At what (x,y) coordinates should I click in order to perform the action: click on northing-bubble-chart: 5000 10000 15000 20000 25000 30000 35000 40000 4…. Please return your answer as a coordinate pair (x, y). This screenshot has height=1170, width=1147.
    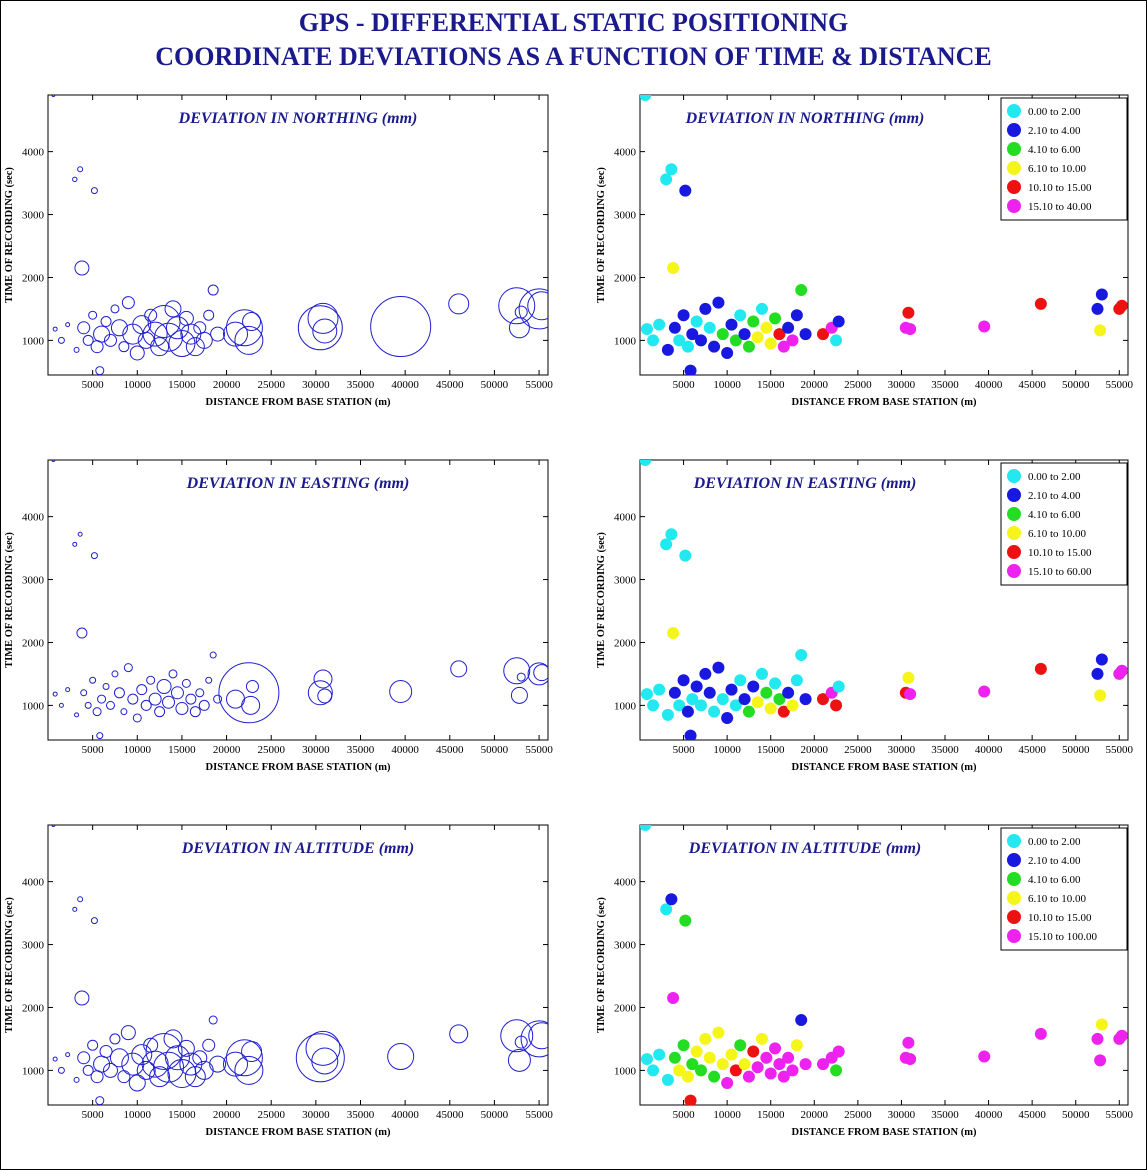
    Looking at the image, I should click on (278, 251).